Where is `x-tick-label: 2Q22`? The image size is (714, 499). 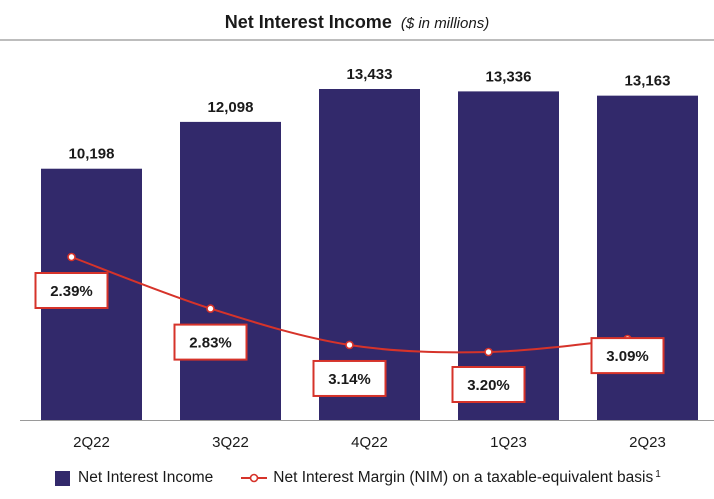 x-tick-label: 2Q22 is located at coordinates (91, 442).